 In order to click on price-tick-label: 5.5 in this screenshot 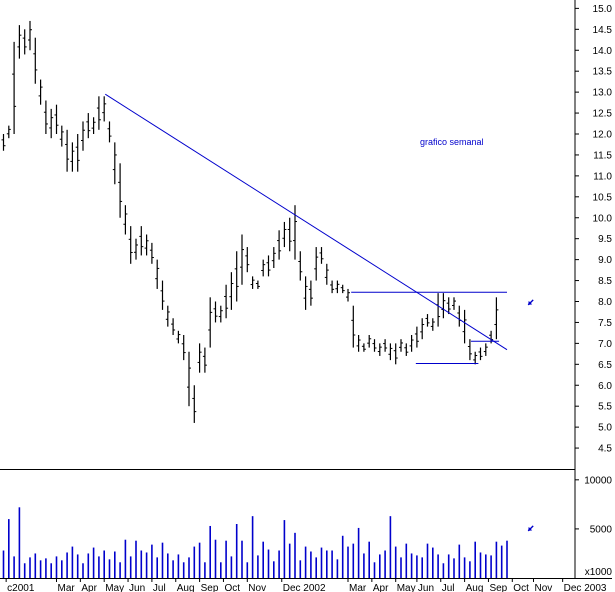, I will do `click(605, 407)`.